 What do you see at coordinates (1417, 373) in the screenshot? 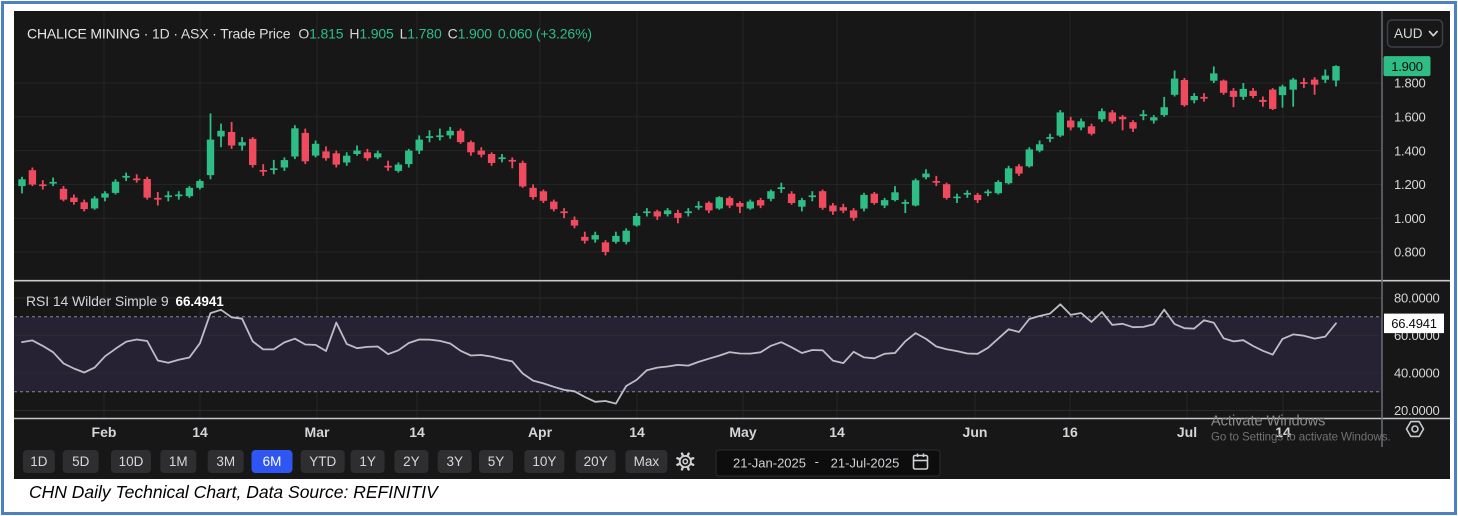
I see `svg-text: 40.0000` at bounding box center [1417, 373].